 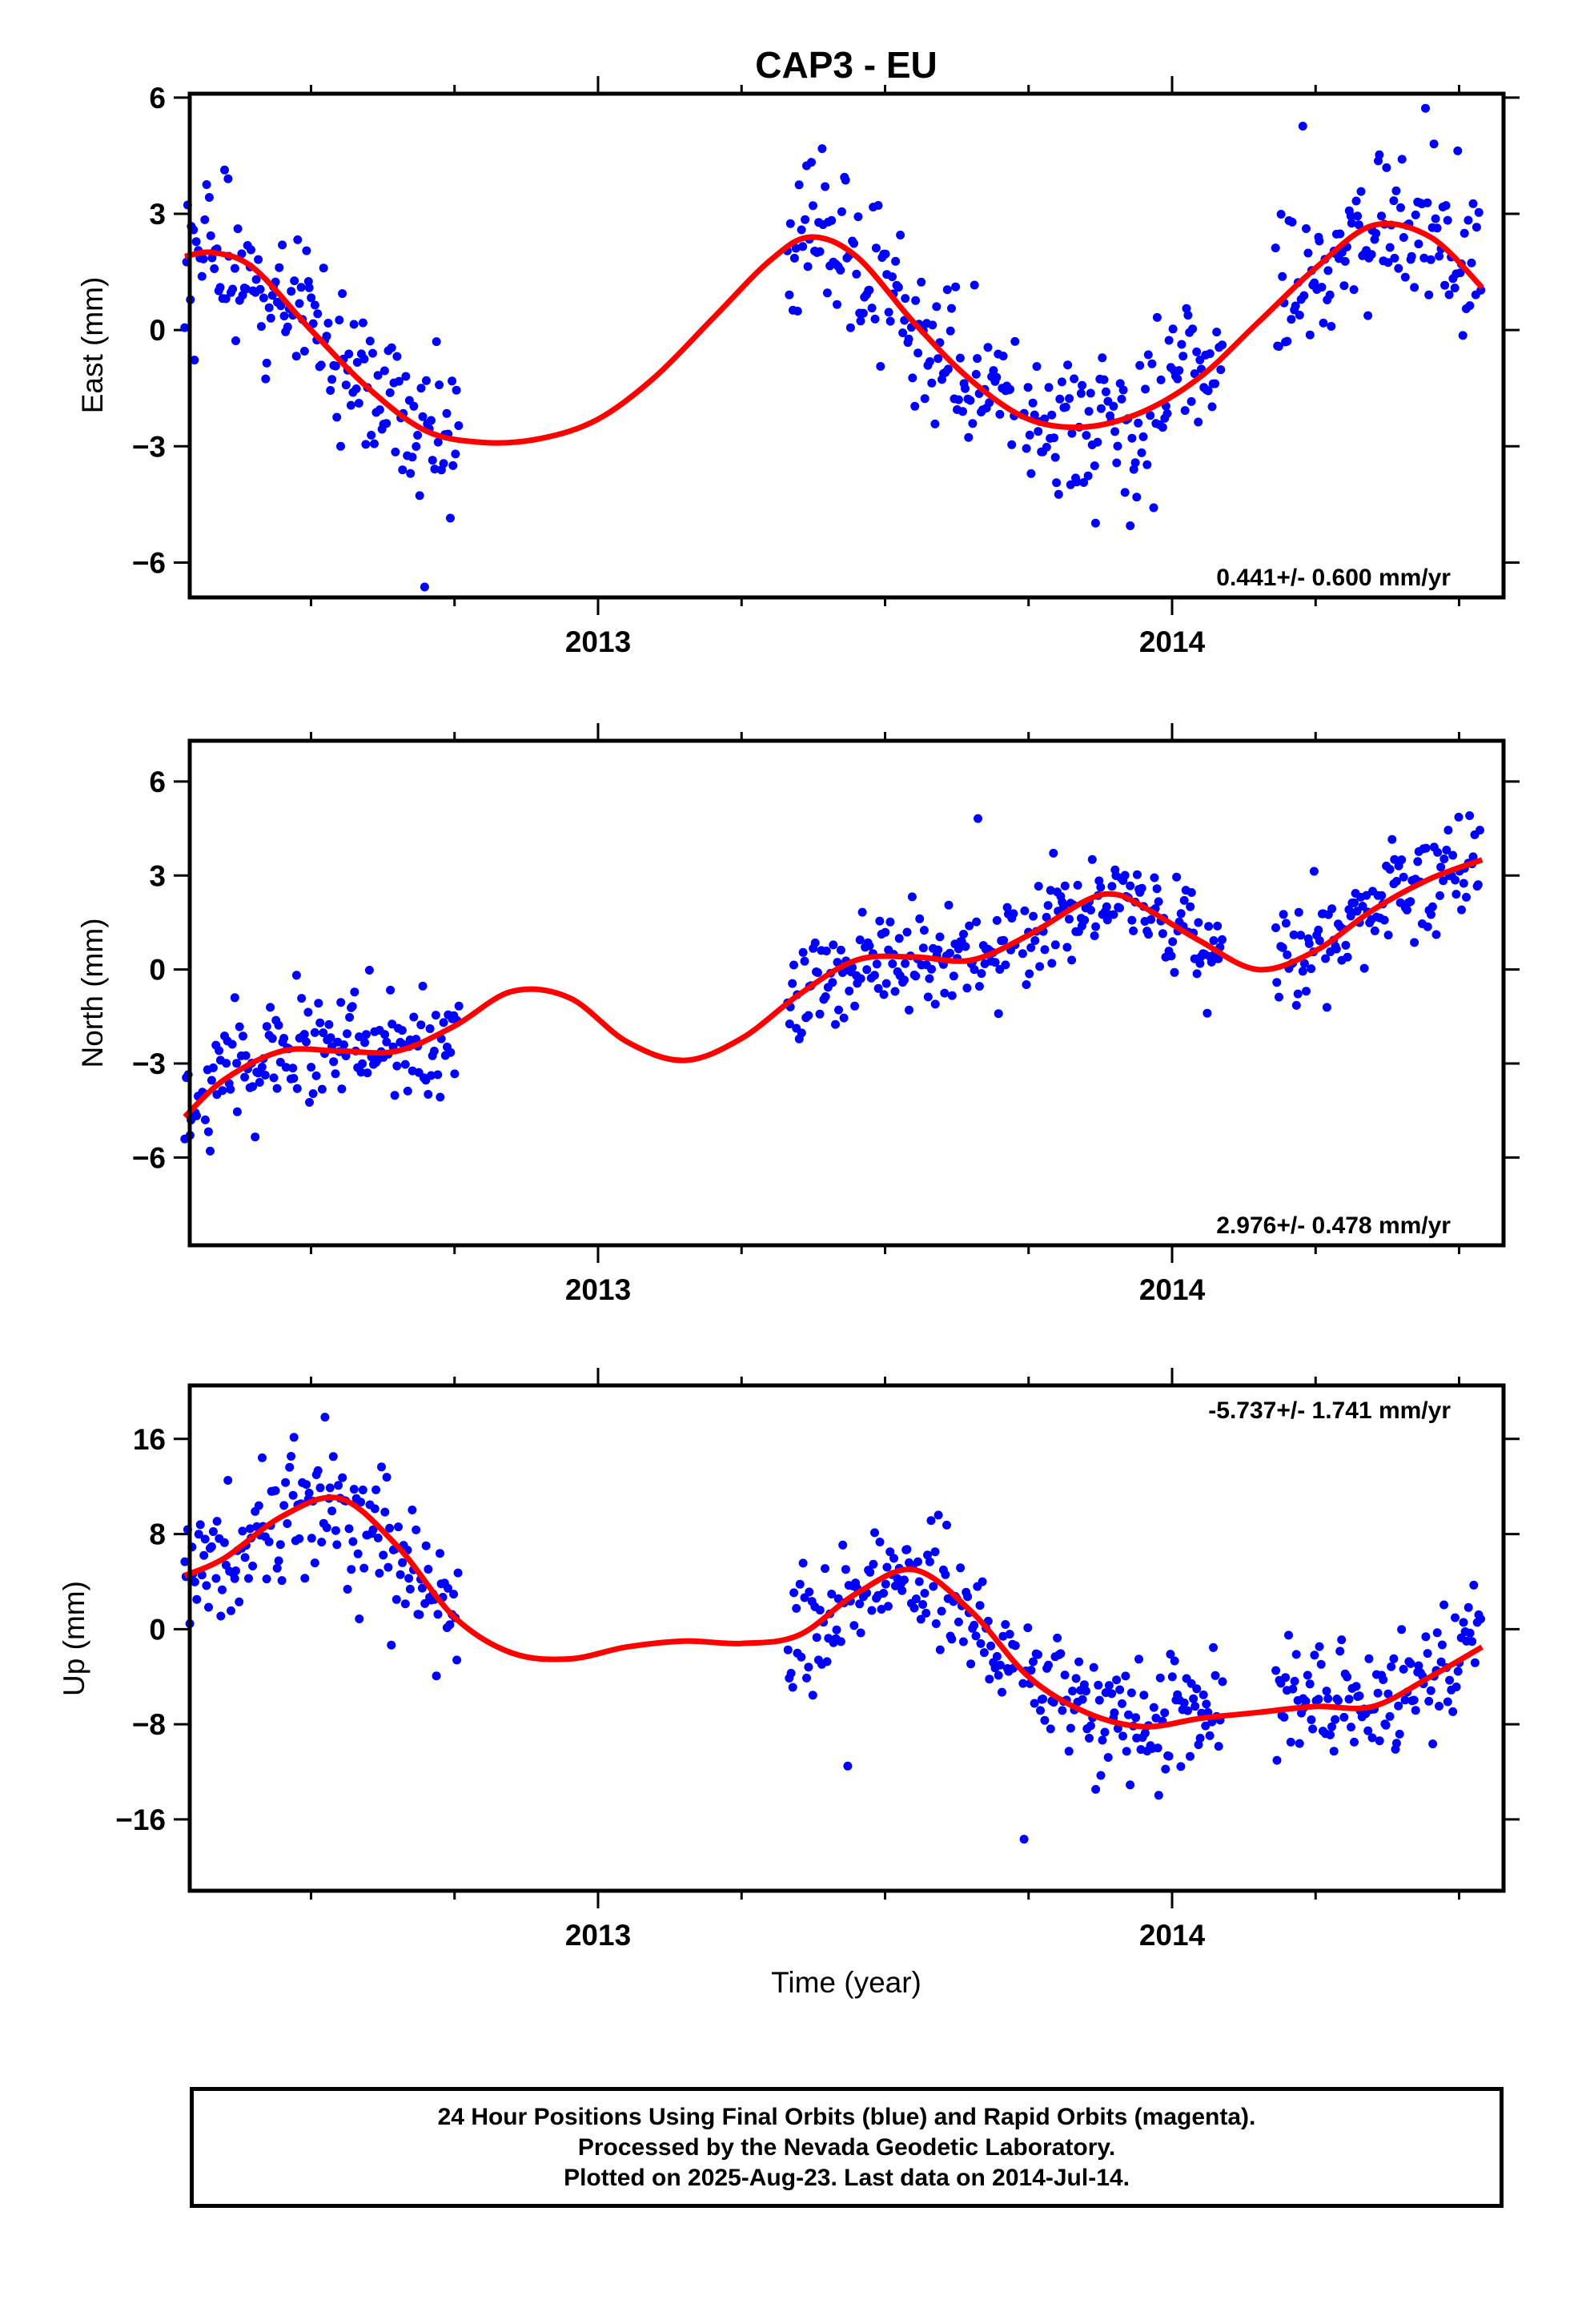 I want to click on east-y-tick-label: 3, so click(x=157, y=215).